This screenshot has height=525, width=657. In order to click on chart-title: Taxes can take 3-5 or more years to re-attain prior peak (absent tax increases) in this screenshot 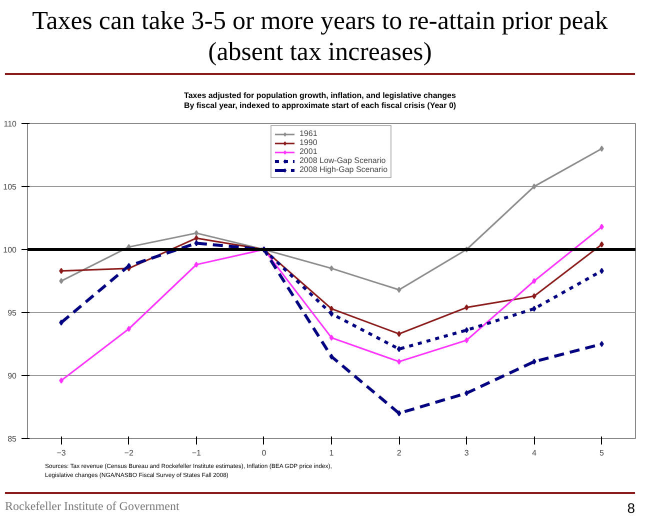, I will do `click(320, 40)`.